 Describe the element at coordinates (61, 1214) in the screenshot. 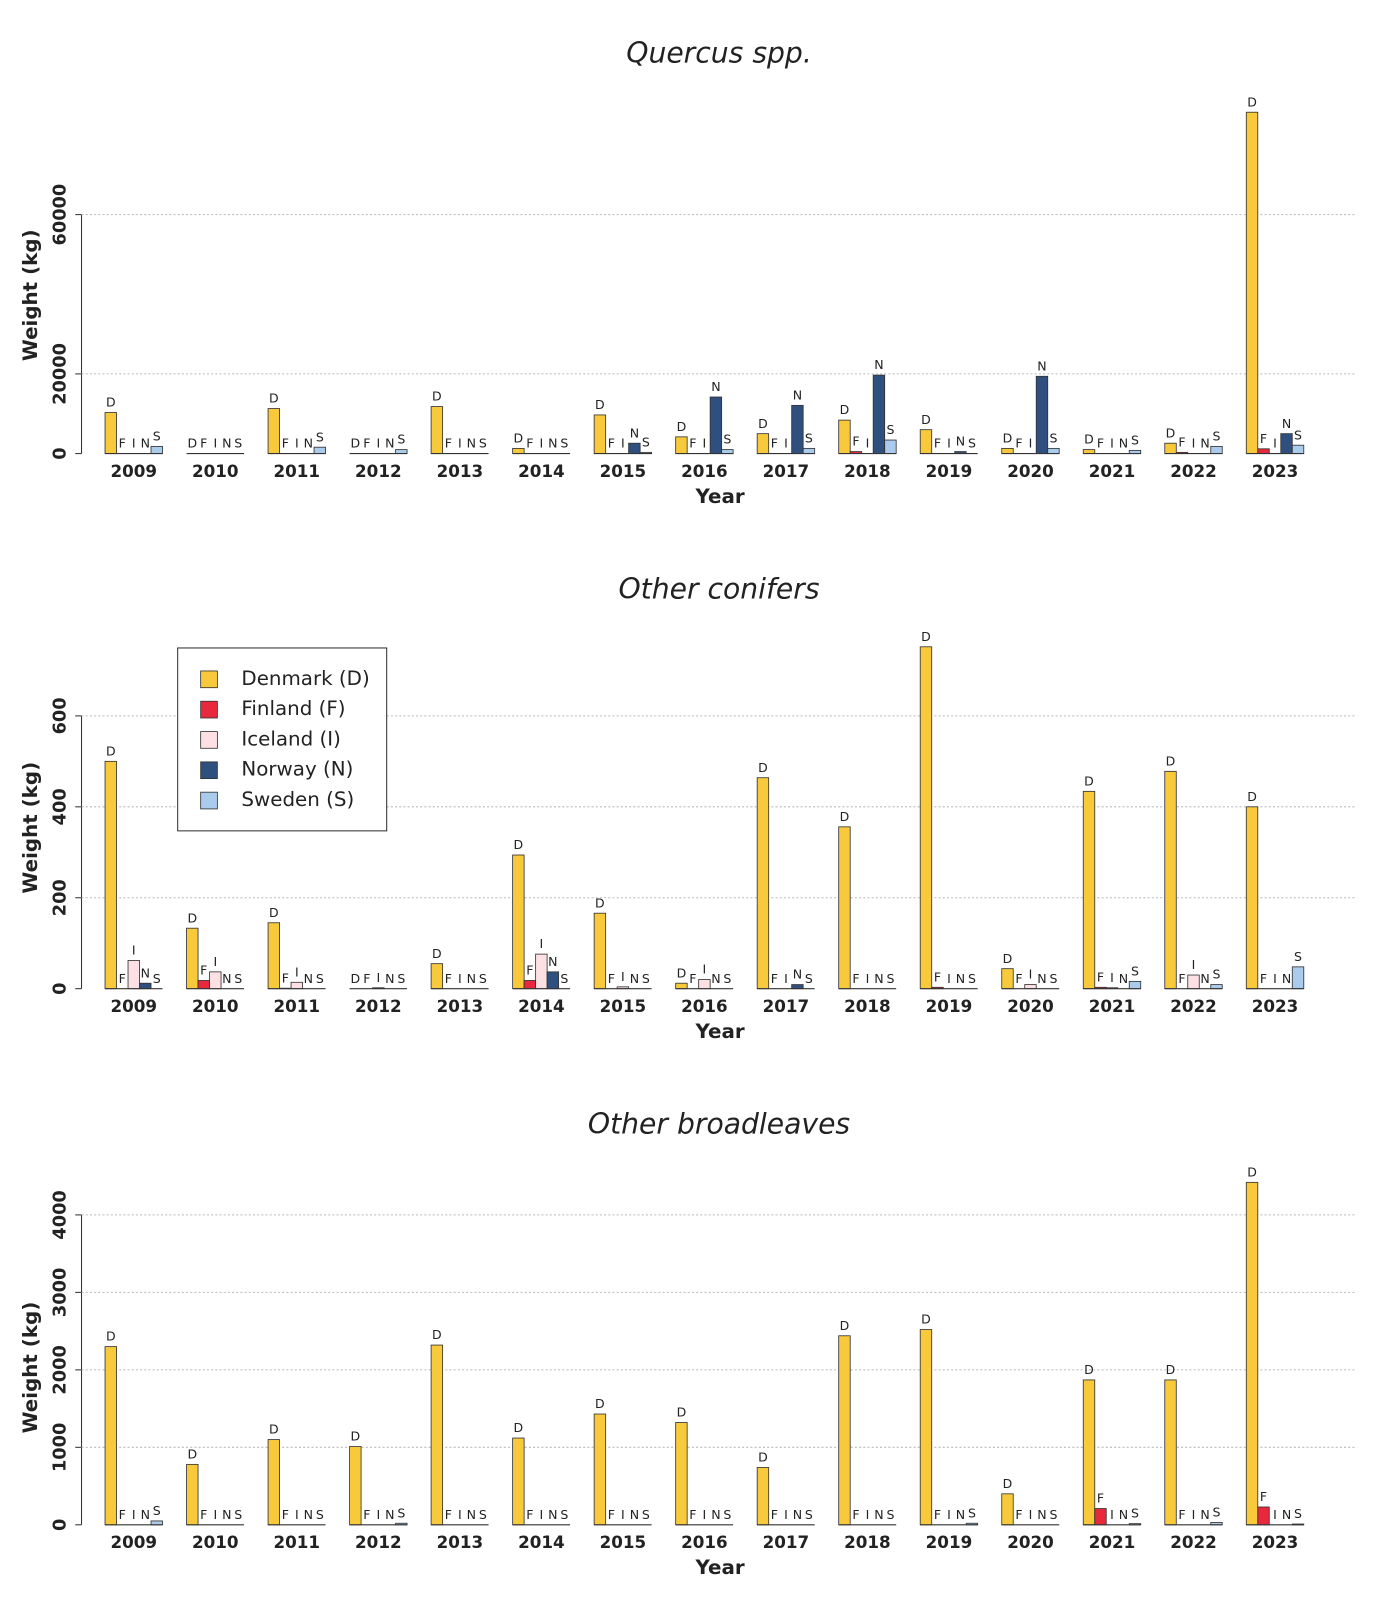

I see `y-tick-label: 4000` at that location.